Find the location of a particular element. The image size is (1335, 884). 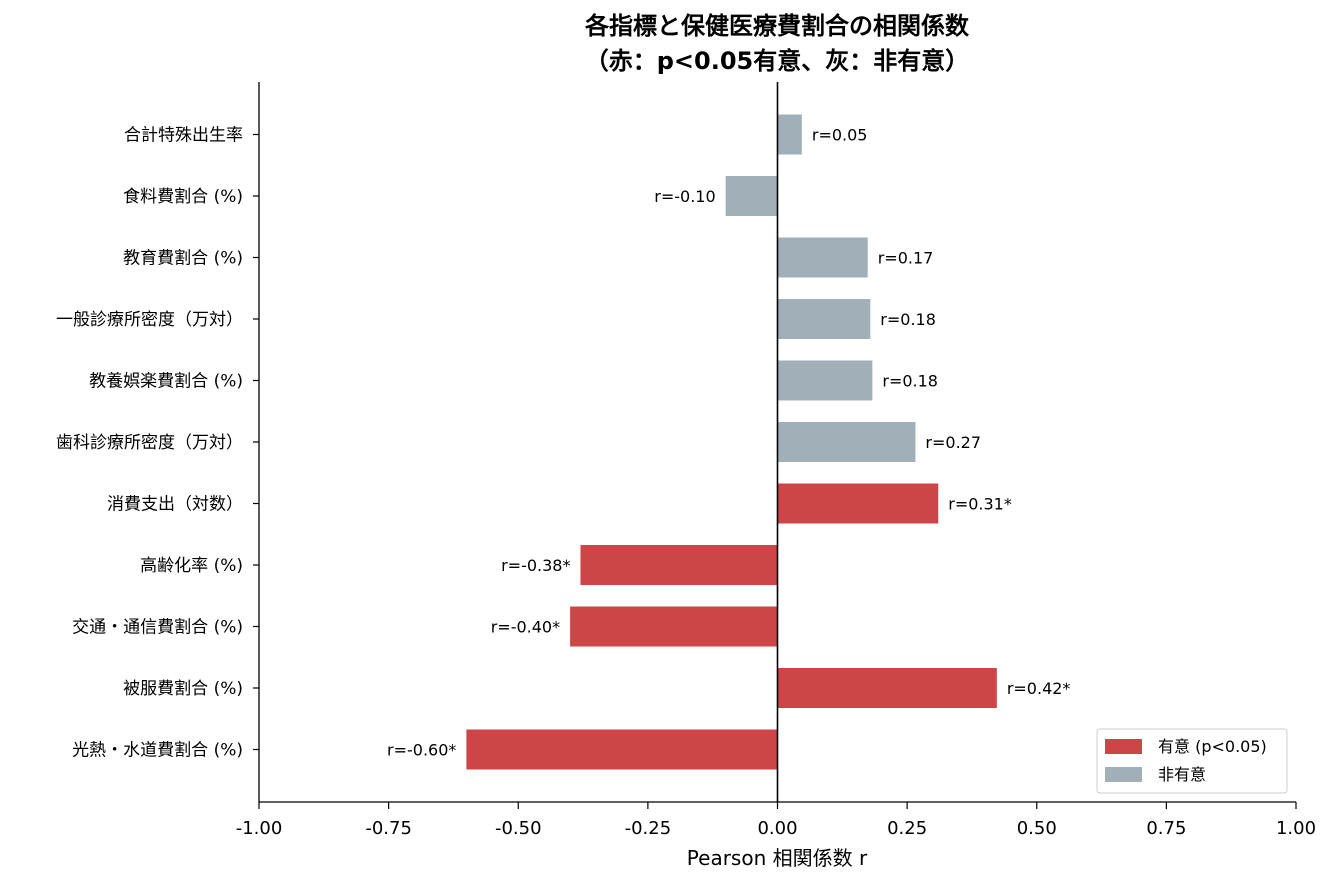

legend: 有意 (p<0.05) 非有意 is located at coordinates (1192, 761).